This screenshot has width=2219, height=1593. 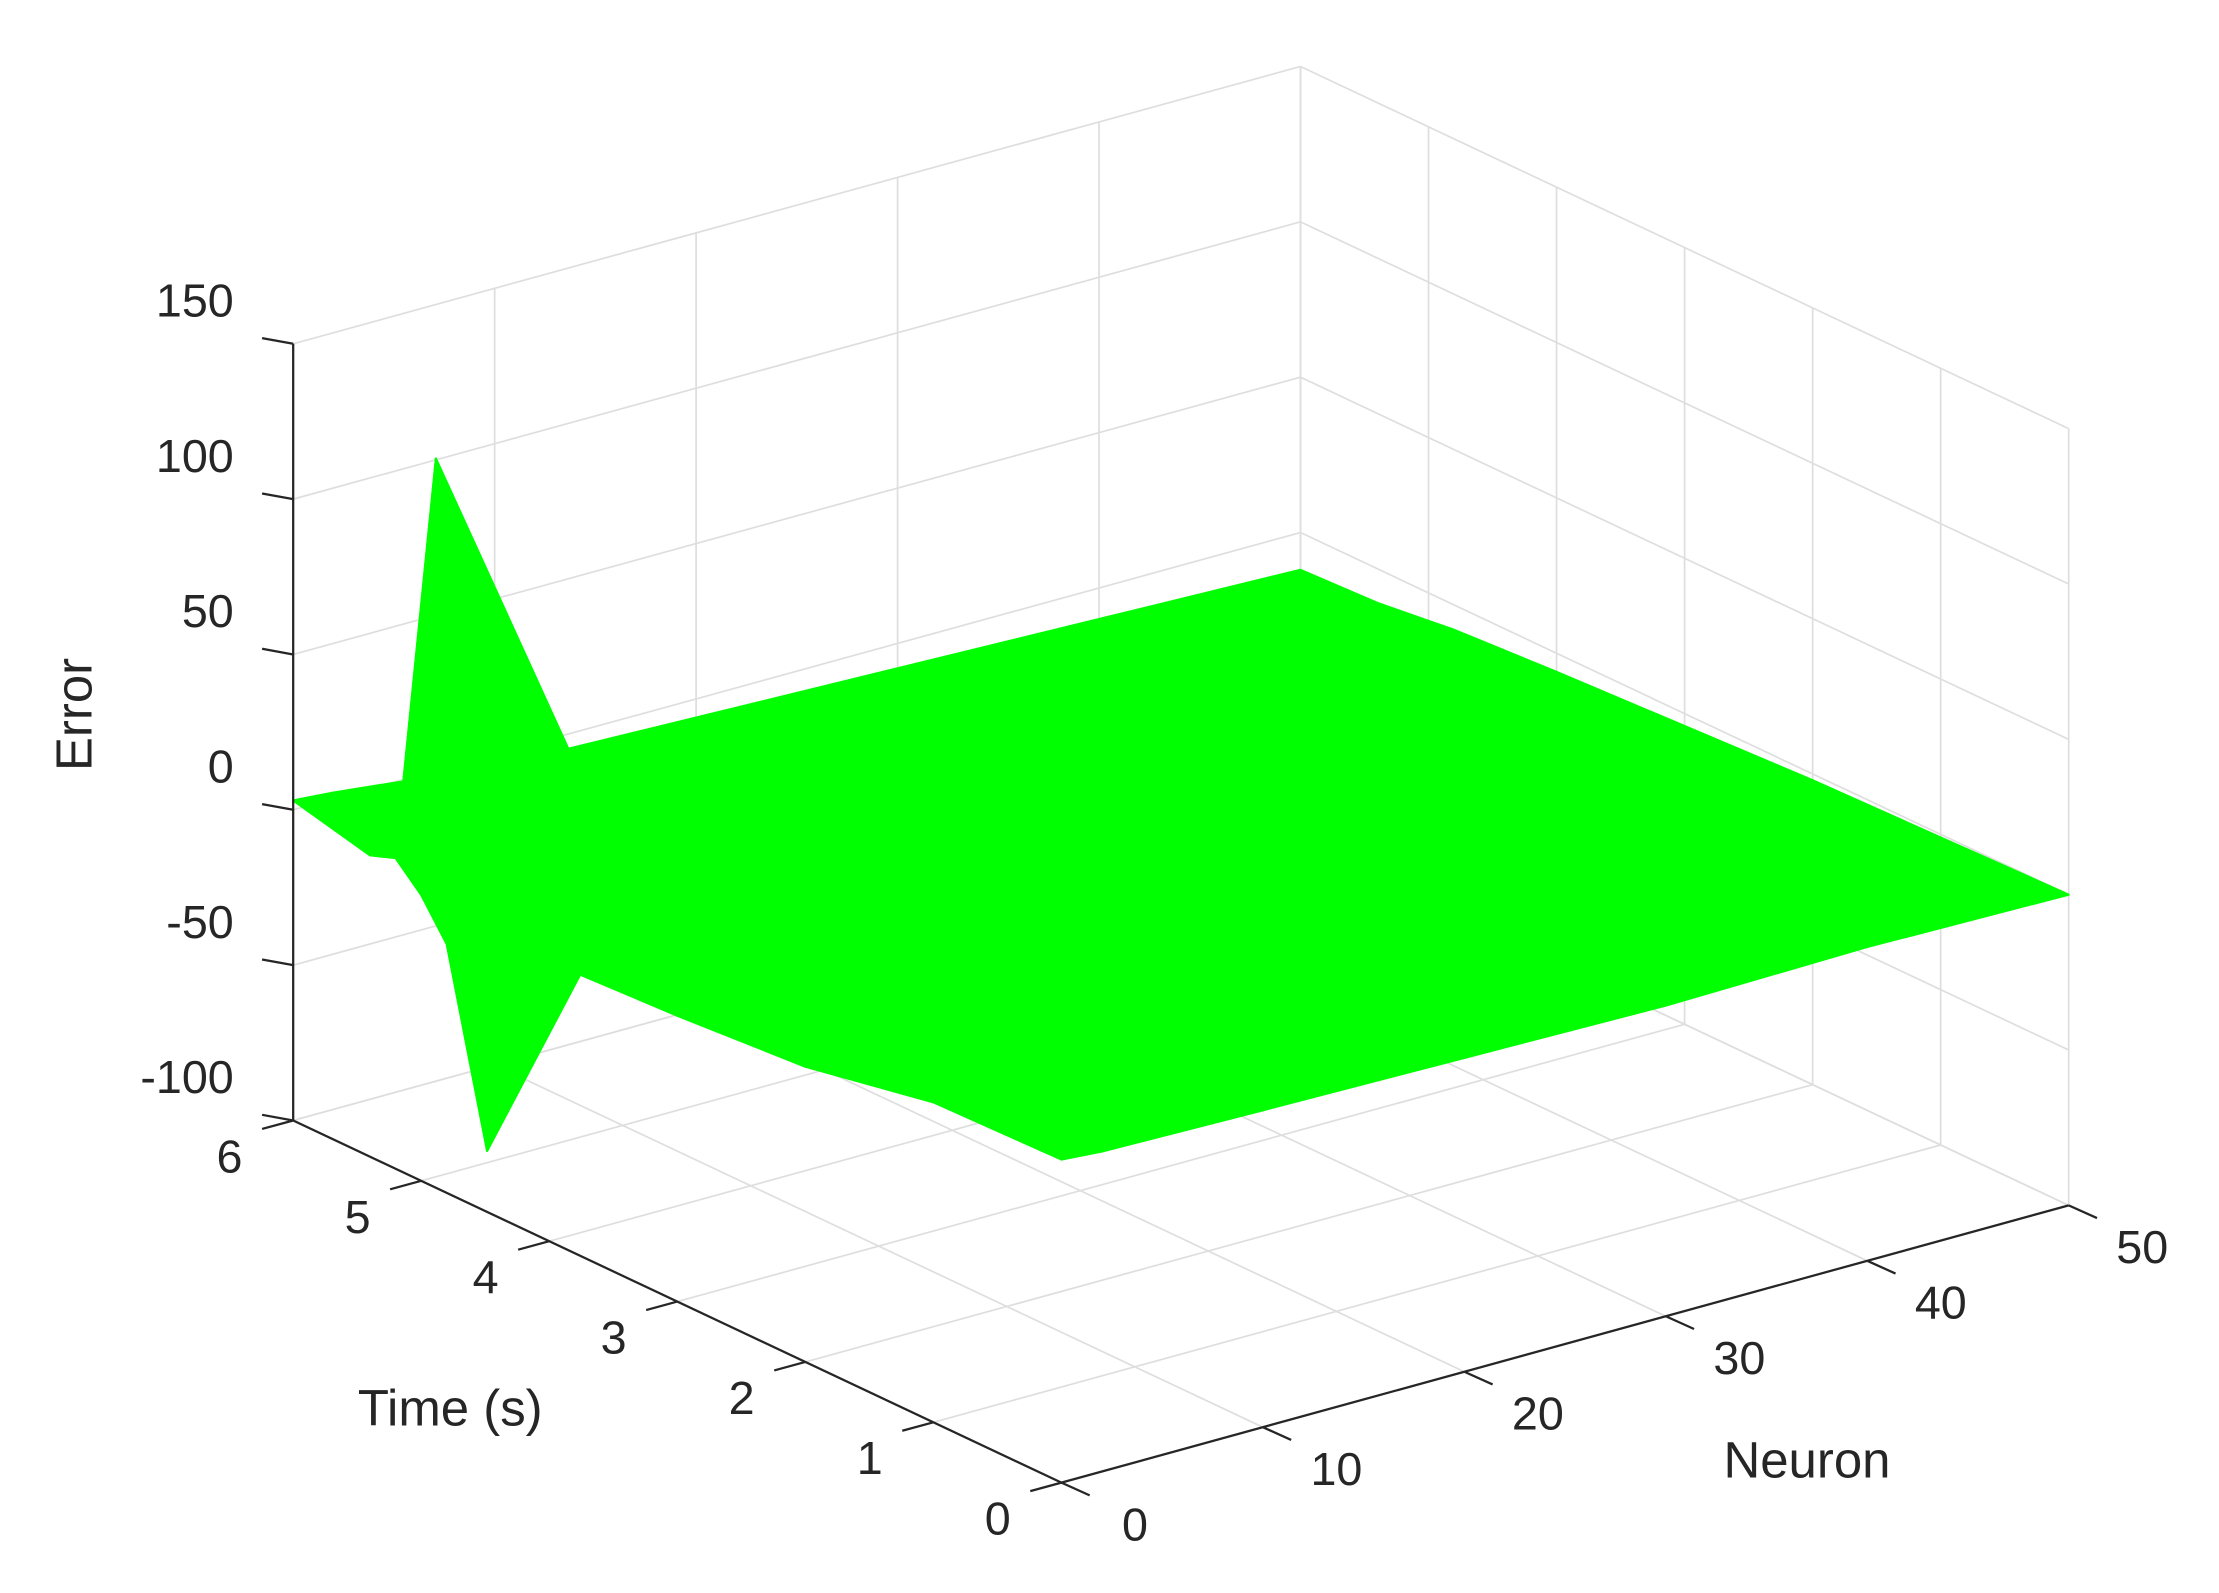 I want to click on z-tick-label: -100, so click(x=186, y=1077).